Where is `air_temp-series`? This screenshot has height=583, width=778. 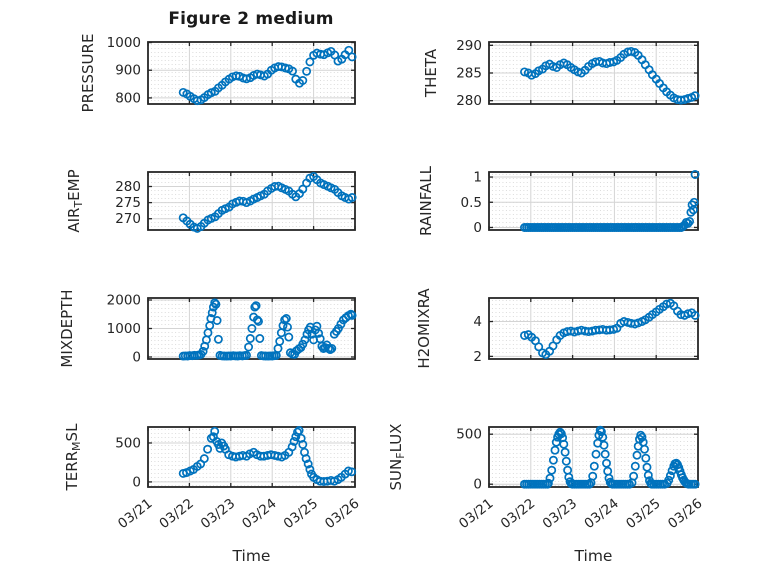 air_temp-series is located at coordinates (267, 202).